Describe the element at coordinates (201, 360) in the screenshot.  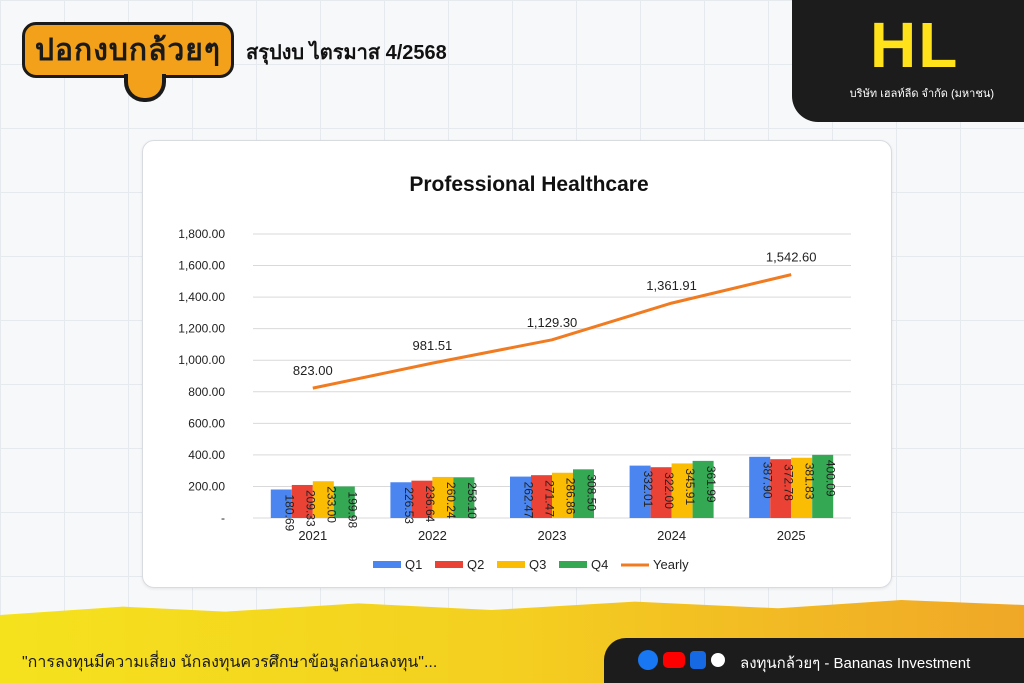
I see `y-tick-label: 1,000.00` at that location.